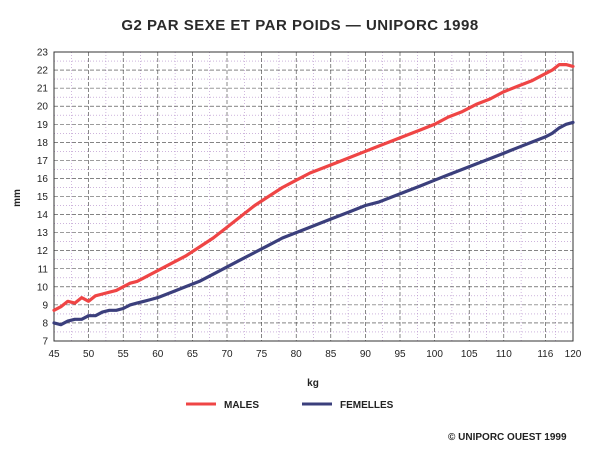  I want to click on x-tick-label: 60, so click(158, 354).